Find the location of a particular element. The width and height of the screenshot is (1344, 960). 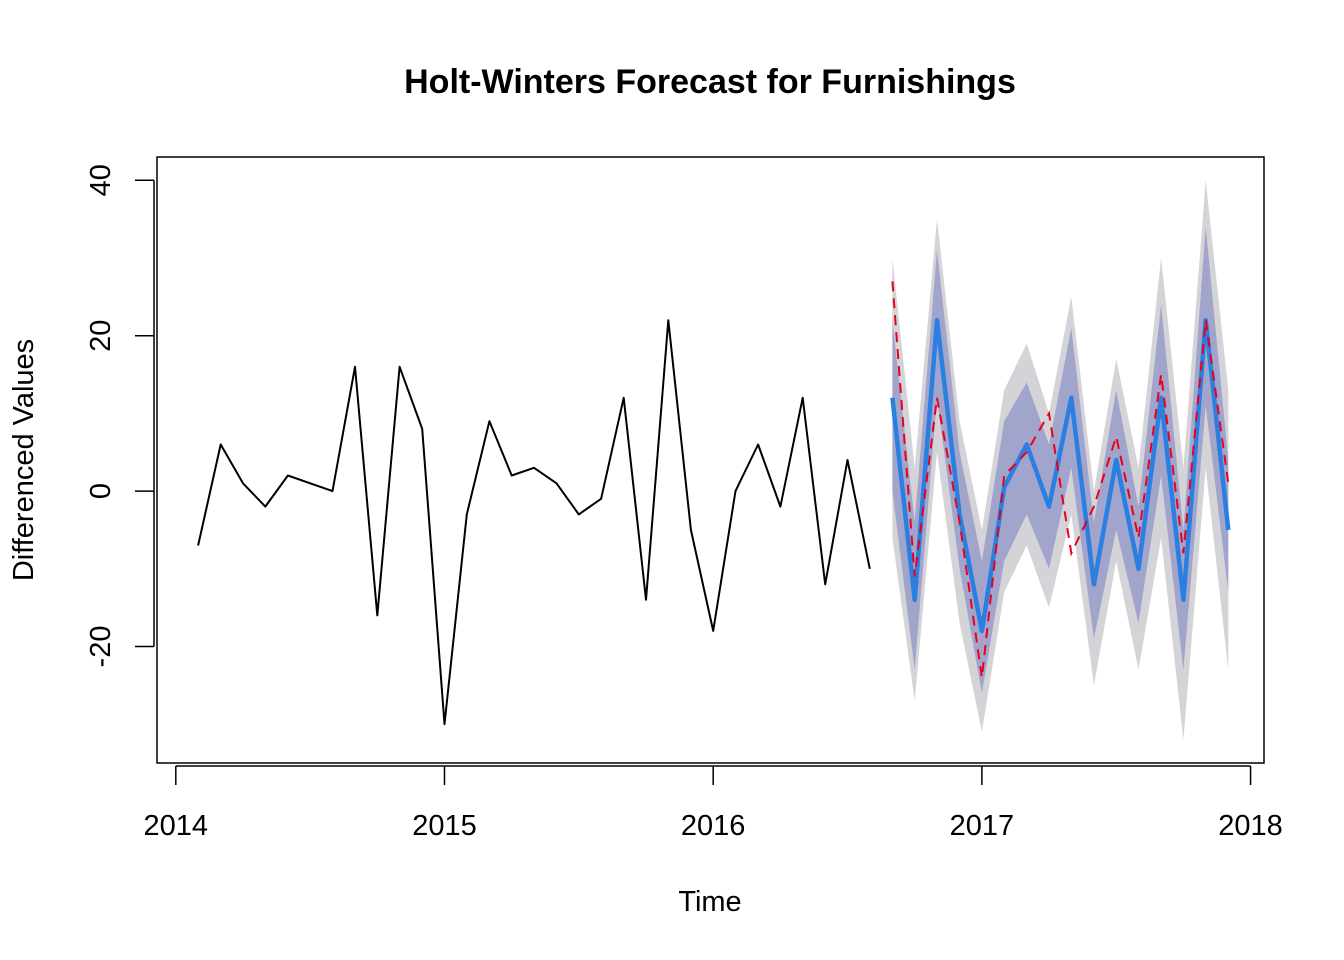

x-tick-label: 2017 is located at coordinates (982, 826).